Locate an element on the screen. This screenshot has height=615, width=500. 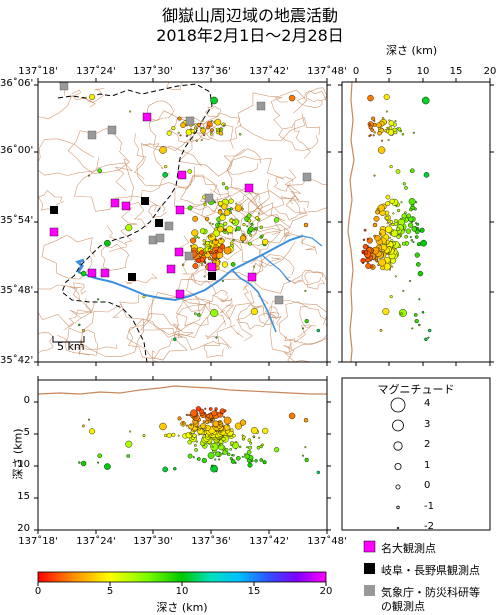
jma-station-label-line1: 気象庁・防災科研等 is located at coordinates (430, 592).